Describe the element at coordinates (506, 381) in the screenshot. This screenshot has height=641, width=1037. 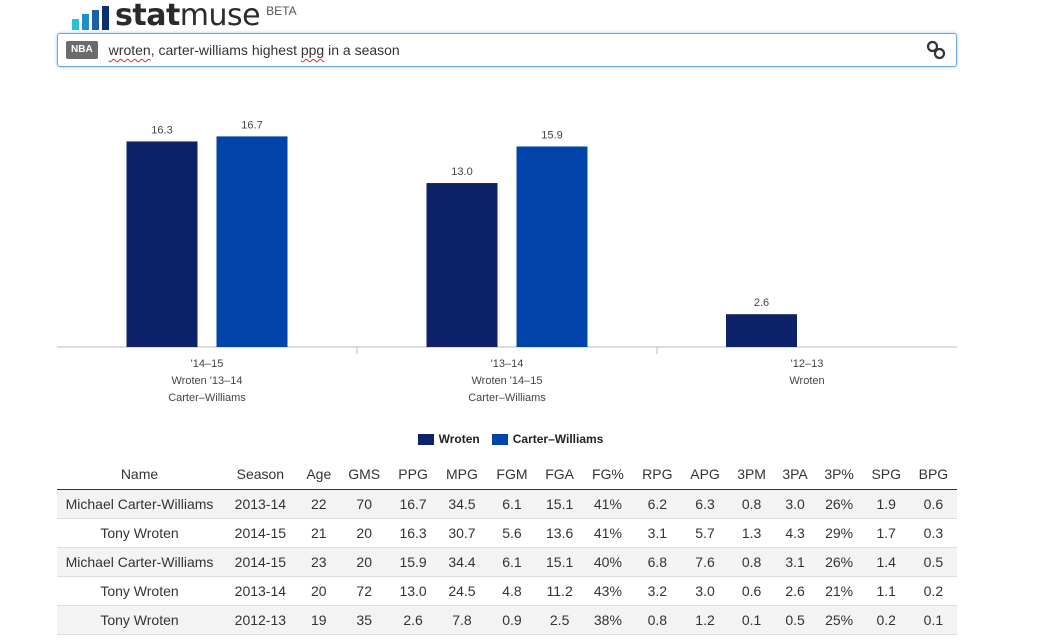
I see `x-tick-label: Wroten '14–15` at that location.